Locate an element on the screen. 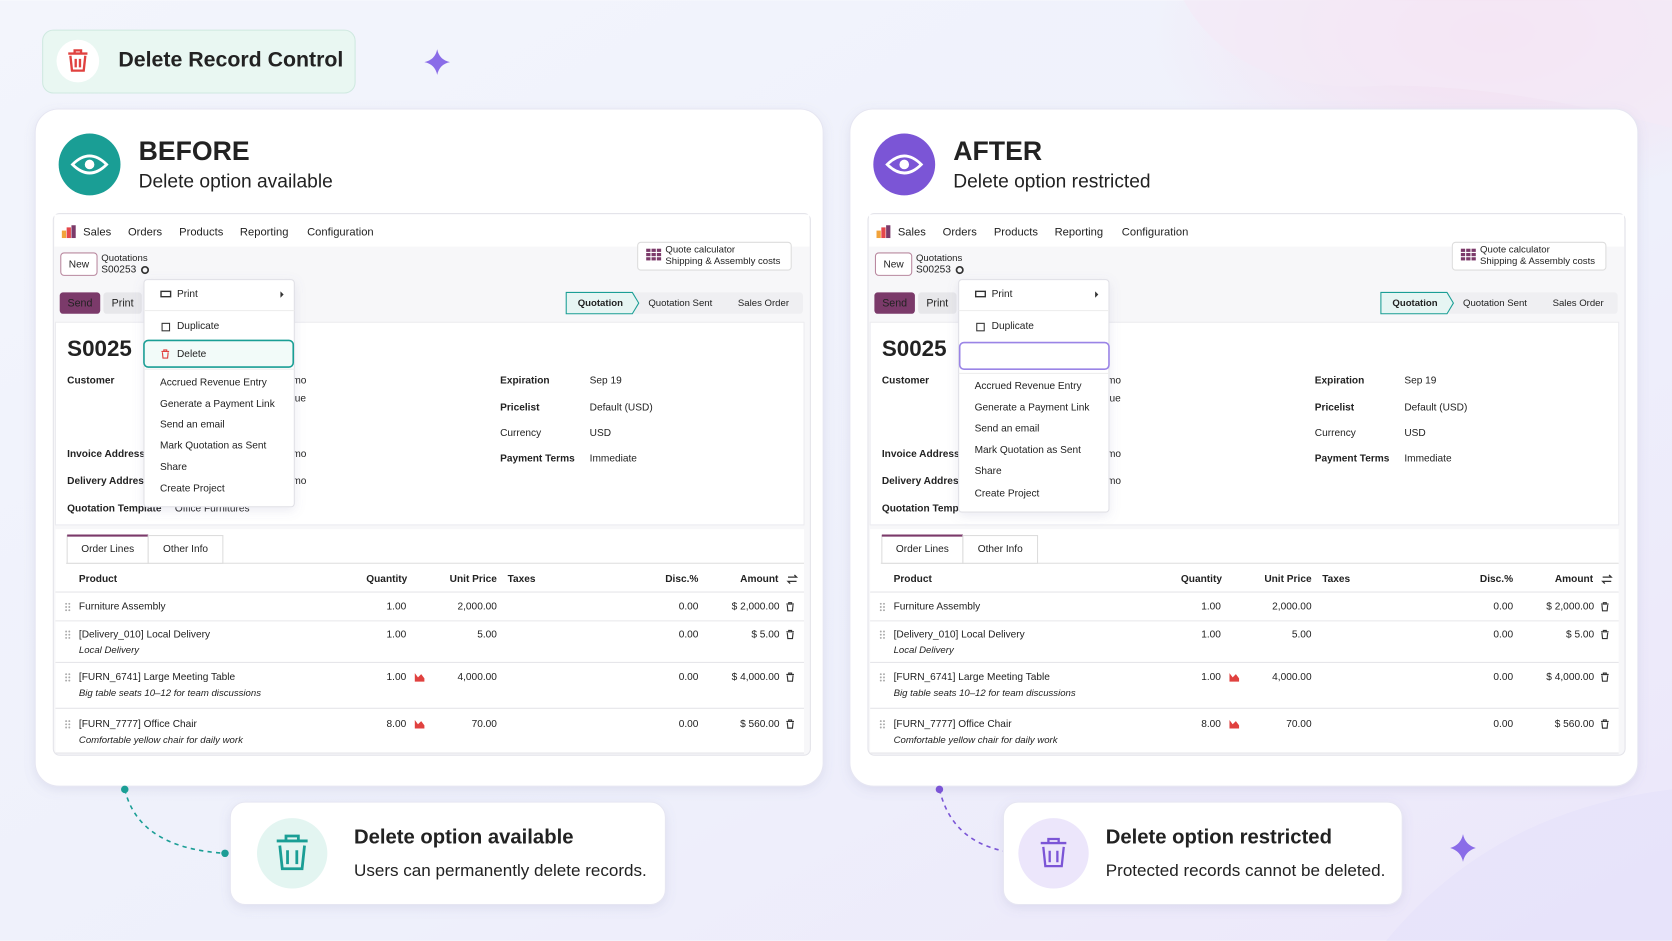 Image resolution: width=1672 pixels, height=941 pixels. field-label: Customer is located at coordinates (905, 381).